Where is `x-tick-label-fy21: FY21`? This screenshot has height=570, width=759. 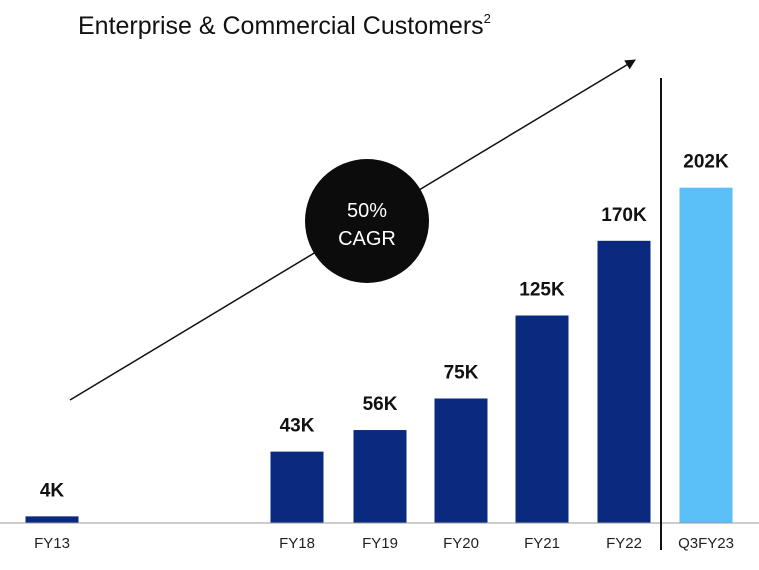
x-tick-label-fy21: FY21 is located at coordinates (542, 543).